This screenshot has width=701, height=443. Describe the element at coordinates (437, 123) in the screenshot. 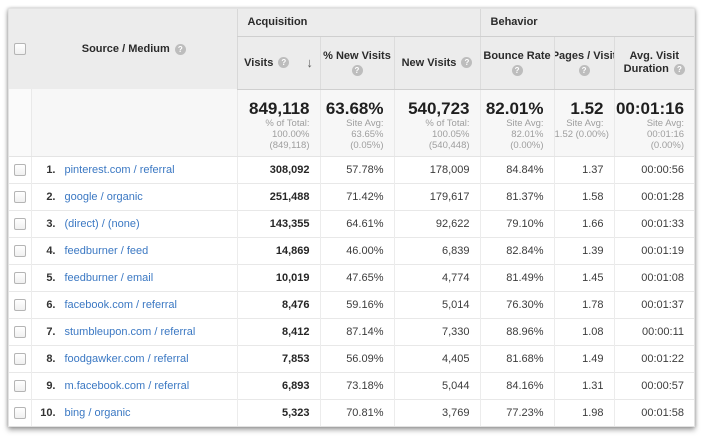

I see `totals-new-visits: 540,723 % of Total: 100.05% (540,448)` at that location.